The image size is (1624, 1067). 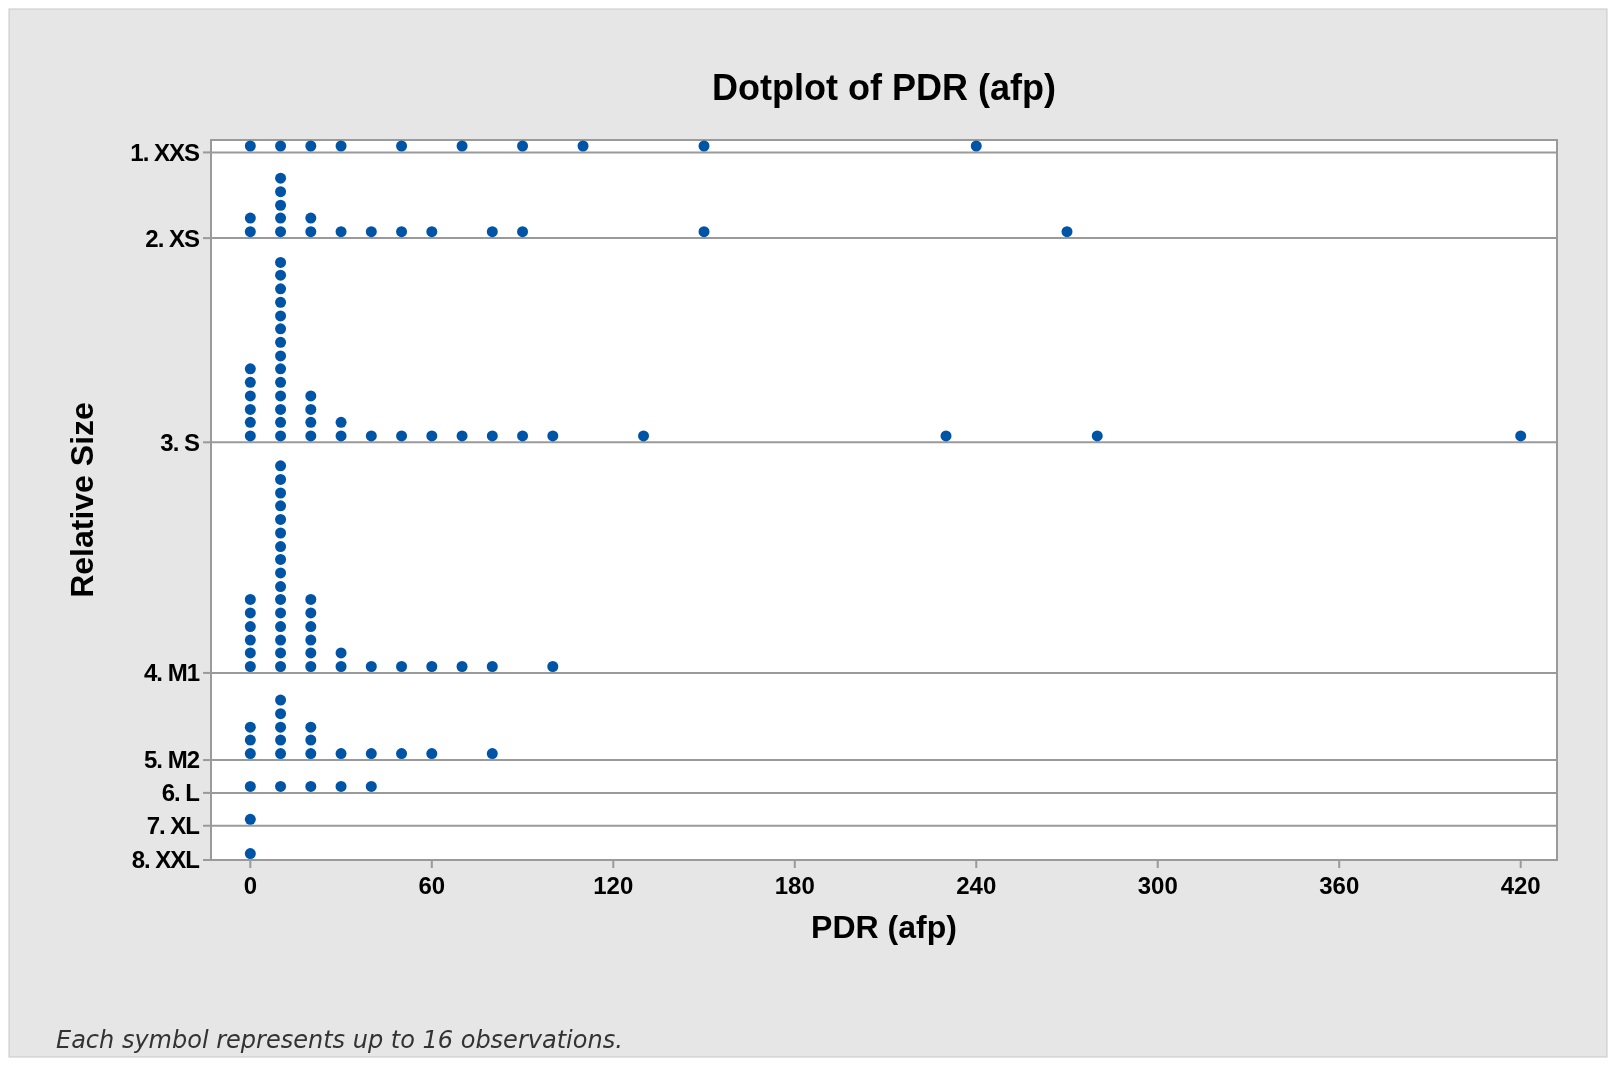 I want to click on y-axis-title: Relative Size, so click(x=82, y=500).